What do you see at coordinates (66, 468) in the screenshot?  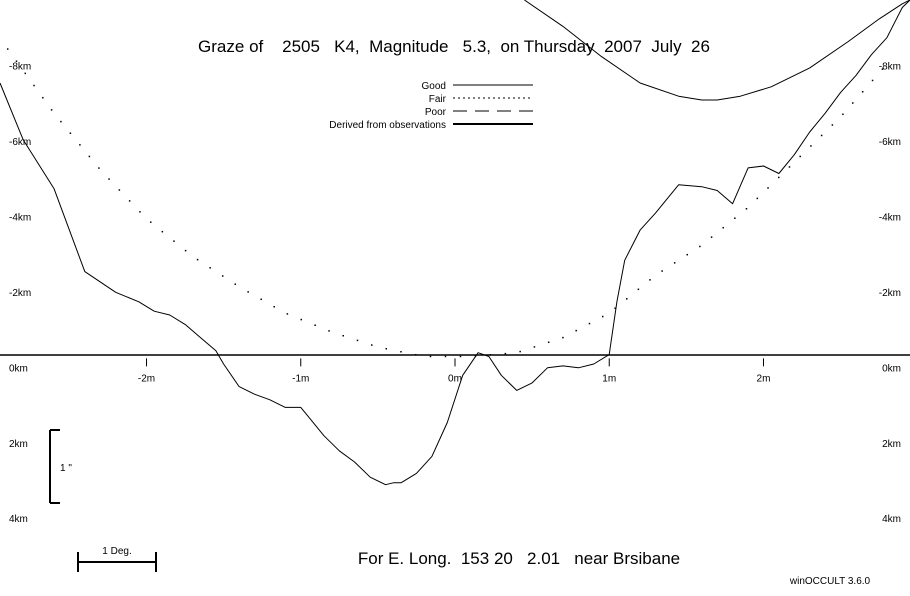 I see `vertical-scale-label: 1 "` at bounding box center [66, 468].